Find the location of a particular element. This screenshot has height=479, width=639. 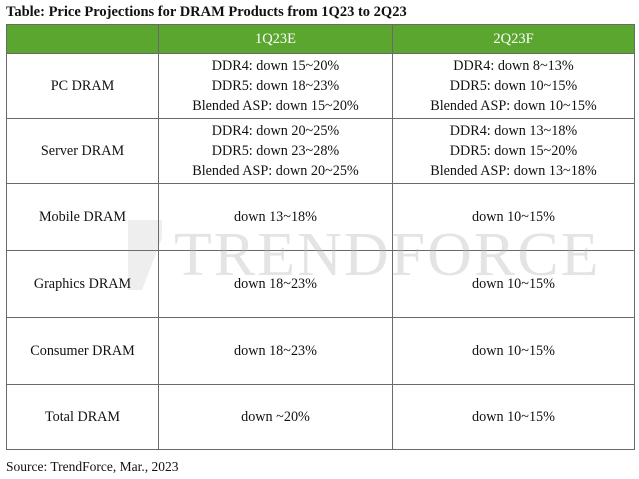

server-dram-1q23e-ddr4: DDR4: down 20~25% is located at coordinates (275, 131).